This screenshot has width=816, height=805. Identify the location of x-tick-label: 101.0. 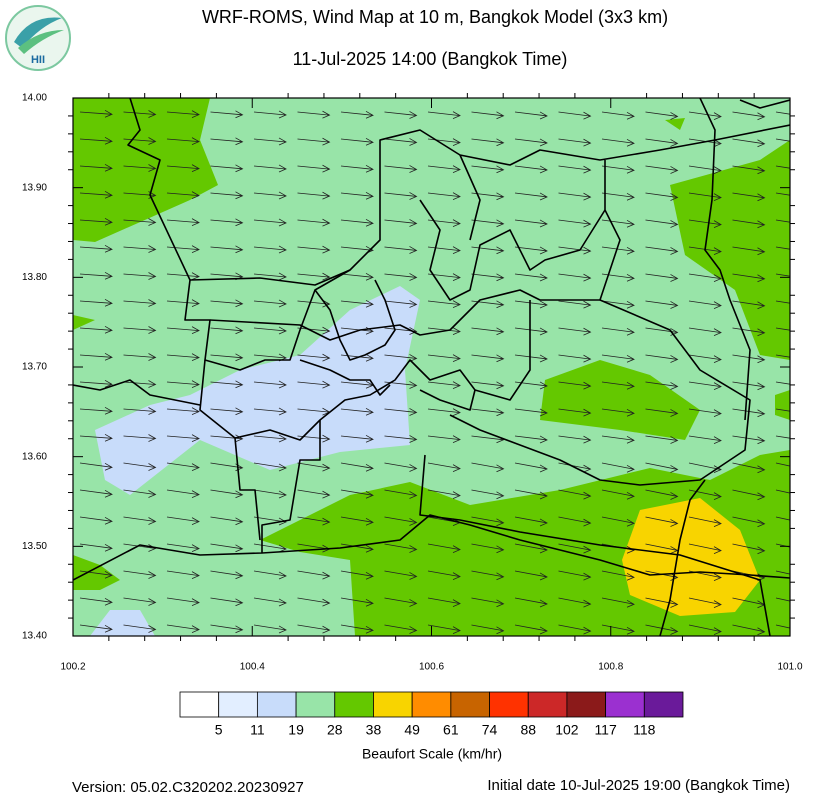
(789, 667).